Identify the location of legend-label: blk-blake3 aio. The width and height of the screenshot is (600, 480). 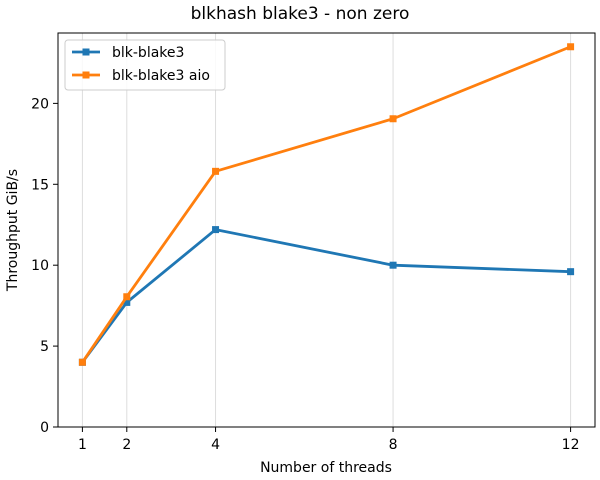
(161, 76).